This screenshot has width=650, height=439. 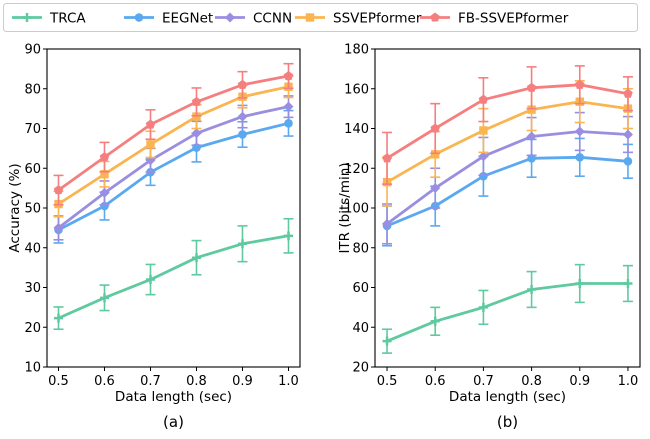 What do you see at coordinates (377, 19) in the screenshot?
I see `legend-label: SSVEPformer` at bounding box center [377, 19].